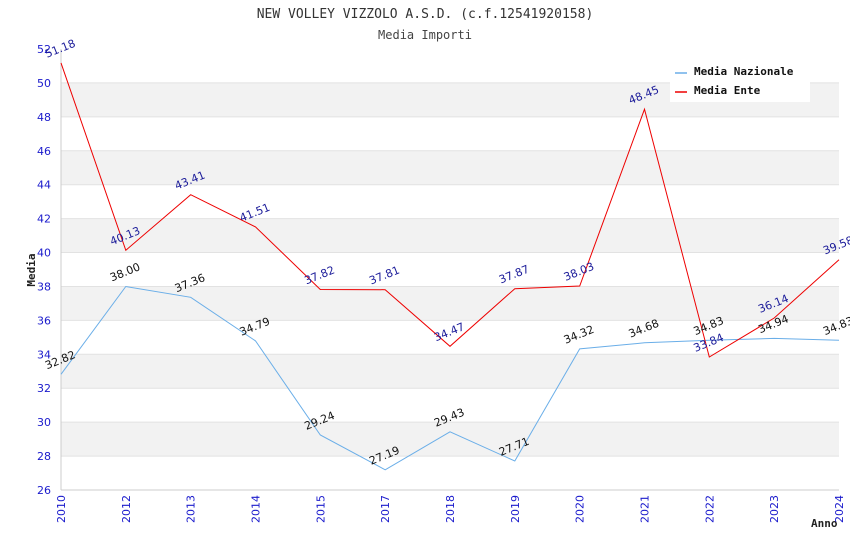  I want to click on x-tick-label: 2013, so click(191, 509).